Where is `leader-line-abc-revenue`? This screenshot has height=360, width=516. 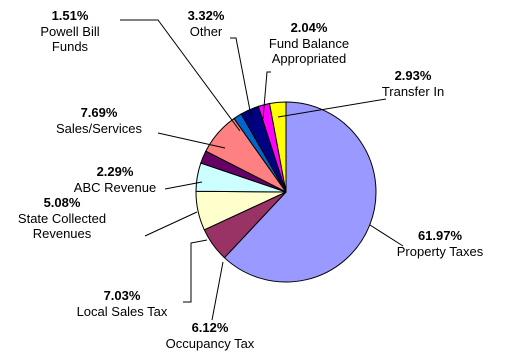
leader-line-abc-revenue is located at coordinates (183, 185).